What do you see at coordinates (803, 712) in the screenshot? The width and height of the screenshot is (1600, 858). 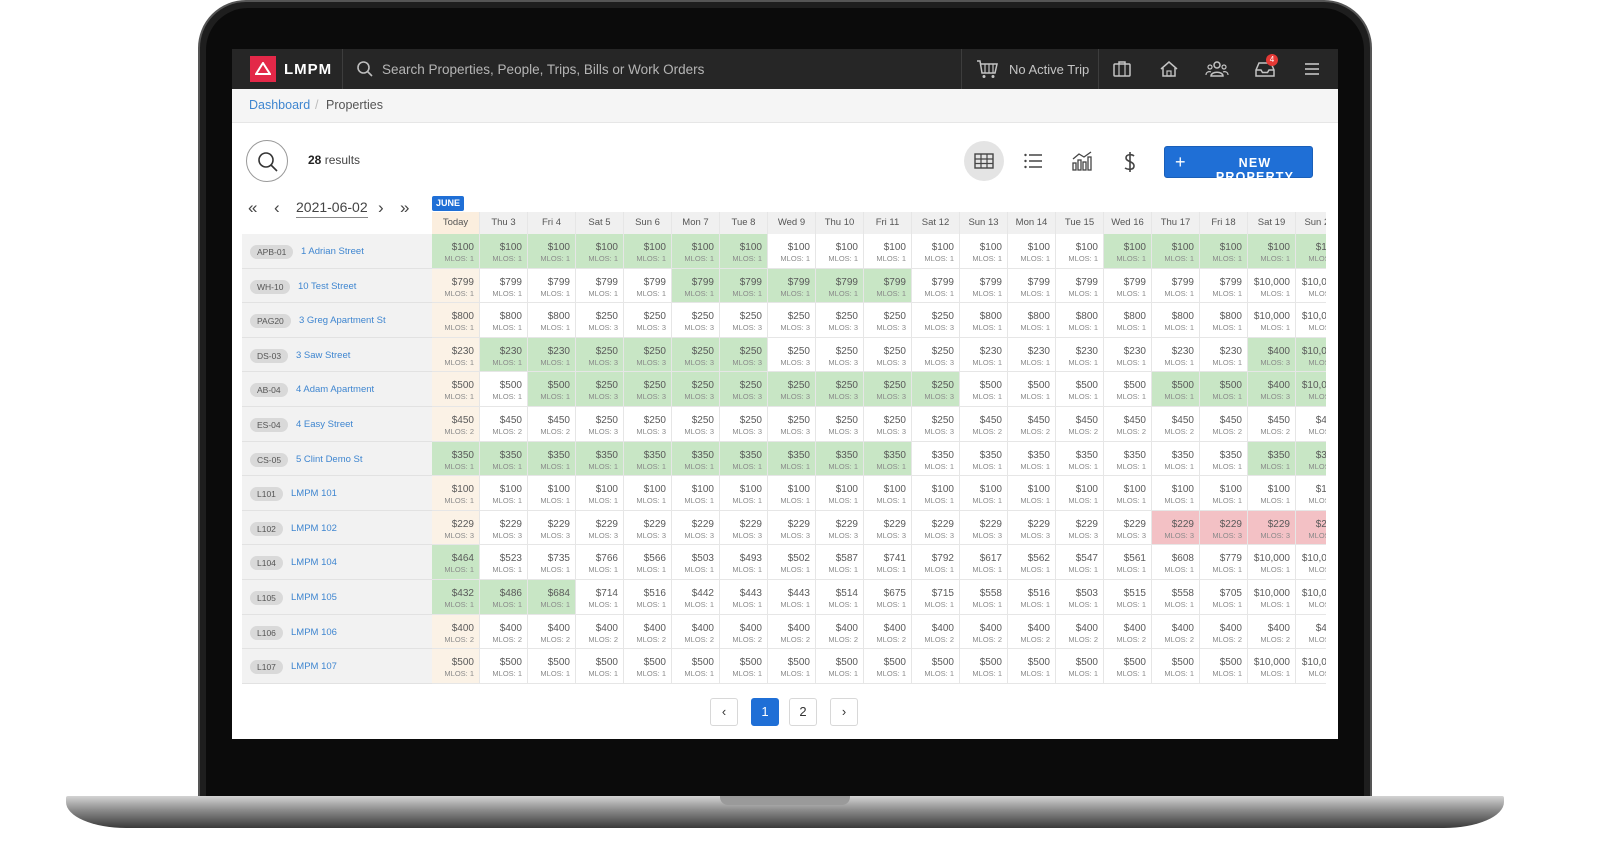 I see `pagination-page: 2` at bounding box center [803, 712].